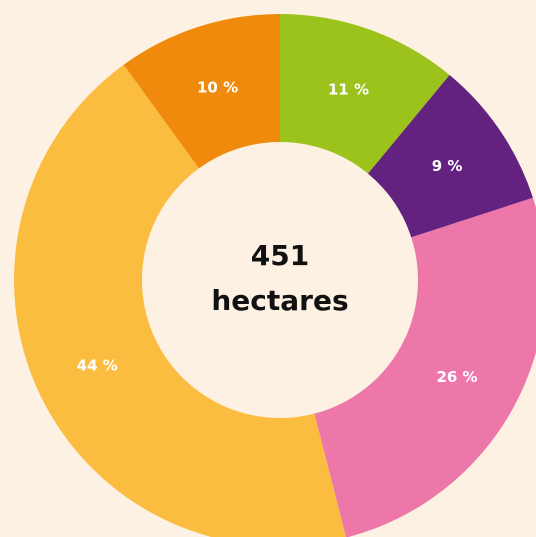 The height and width of the screenshot is (537, 536). I want to click on segment-label: 26 %, so click(456, 377).